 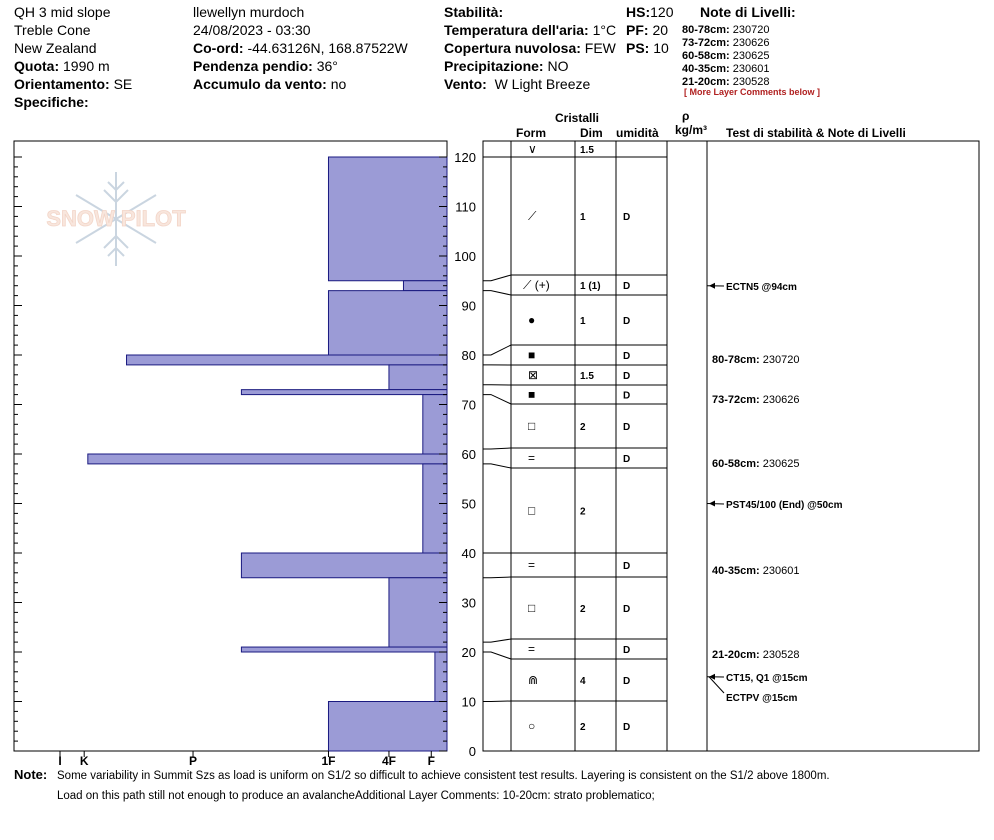 What do you see at coordinates (59, 761) in the screenshot?
I see `hardness-tick-label: I` at bounding box center [59, 761].